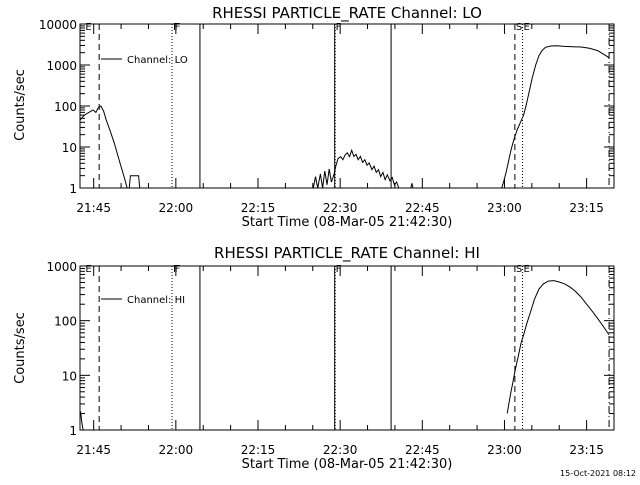 Image resolution: width=640 pixels, height=485 pixels. What do you see at coordinates (156, 300) in the screenshot?
I see `legend-label: Channel: HI` at bounding box center [156, 300].